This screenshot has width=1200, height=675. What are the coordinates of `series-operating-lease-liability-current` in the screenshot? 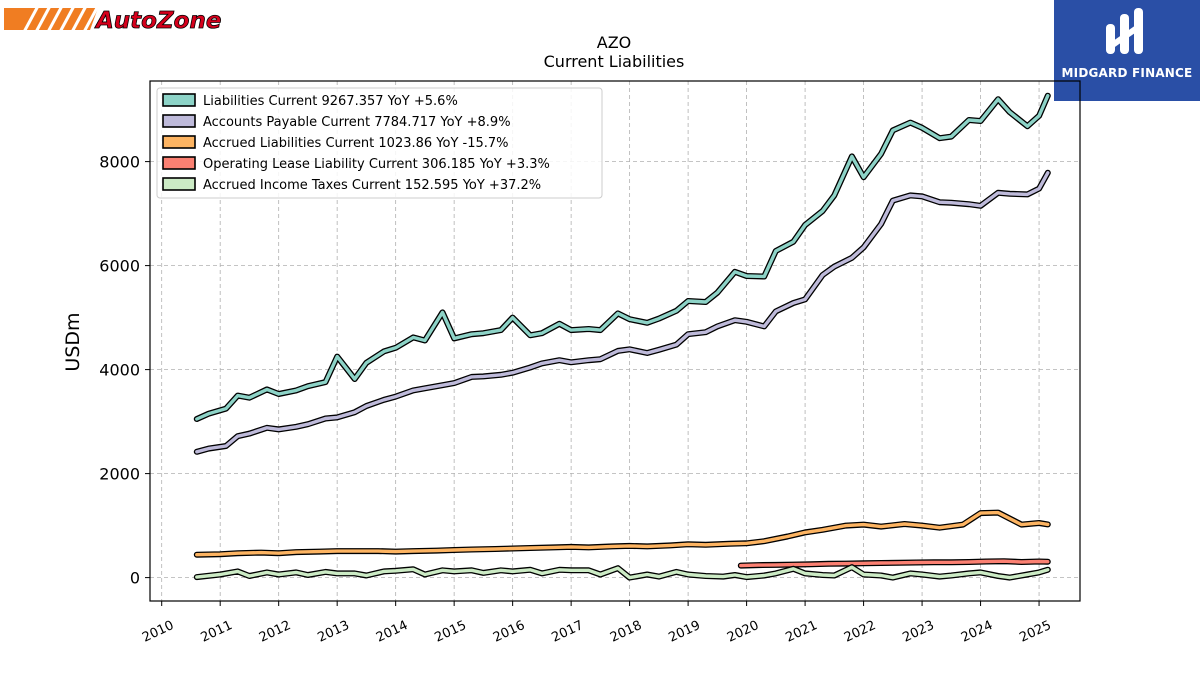 It's located at (894, 563).